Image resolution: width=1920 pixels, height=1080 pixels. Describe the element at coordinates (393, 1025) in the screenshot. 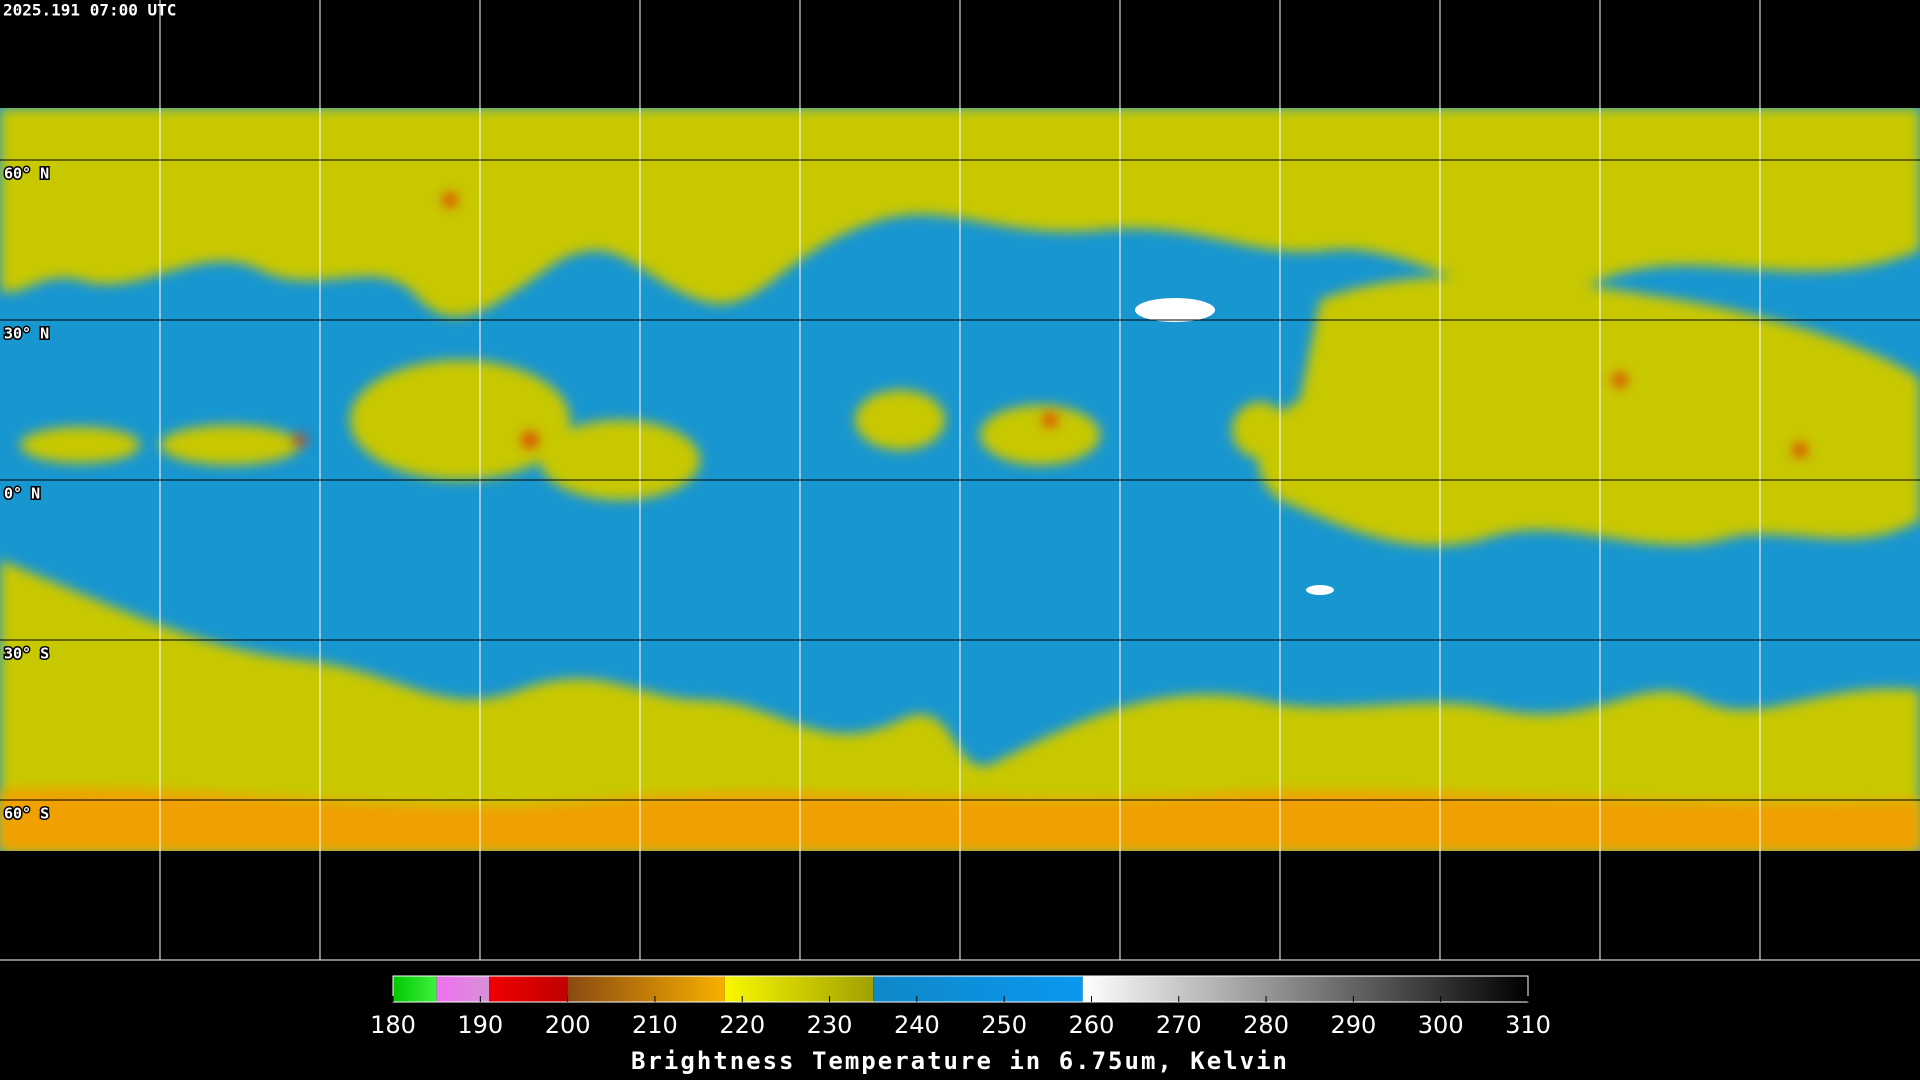

I see `colorbar-tick-label: 180` at that location.